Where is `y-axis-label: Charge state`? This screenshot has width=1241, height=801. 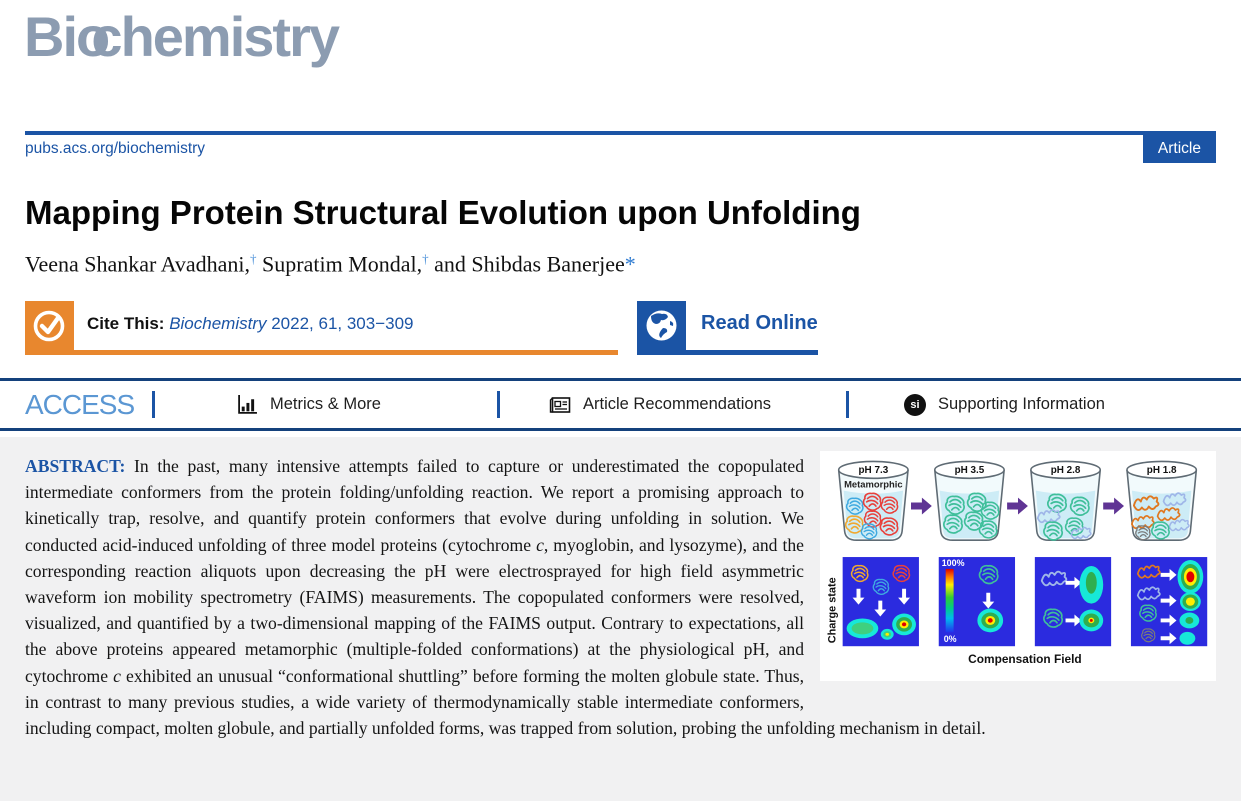 y-axis-label: Charge state is located at coordinates (833, 610).